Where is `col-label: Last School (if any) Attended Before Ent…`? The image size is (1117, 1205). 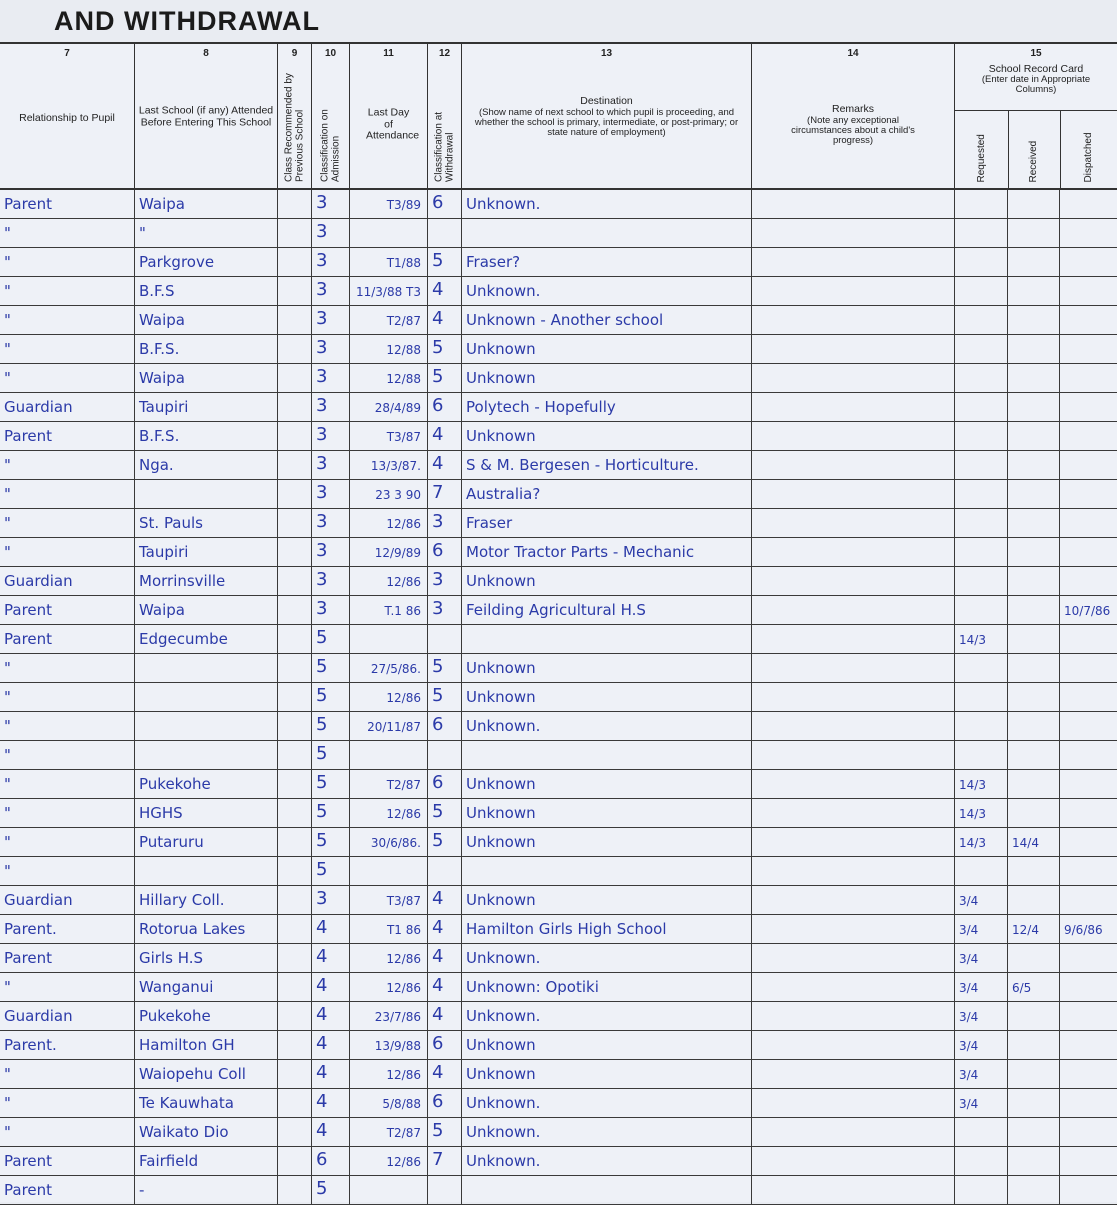
col-label: Last School (if any) Attended Before Ent… is located at coordinates (206, 116).